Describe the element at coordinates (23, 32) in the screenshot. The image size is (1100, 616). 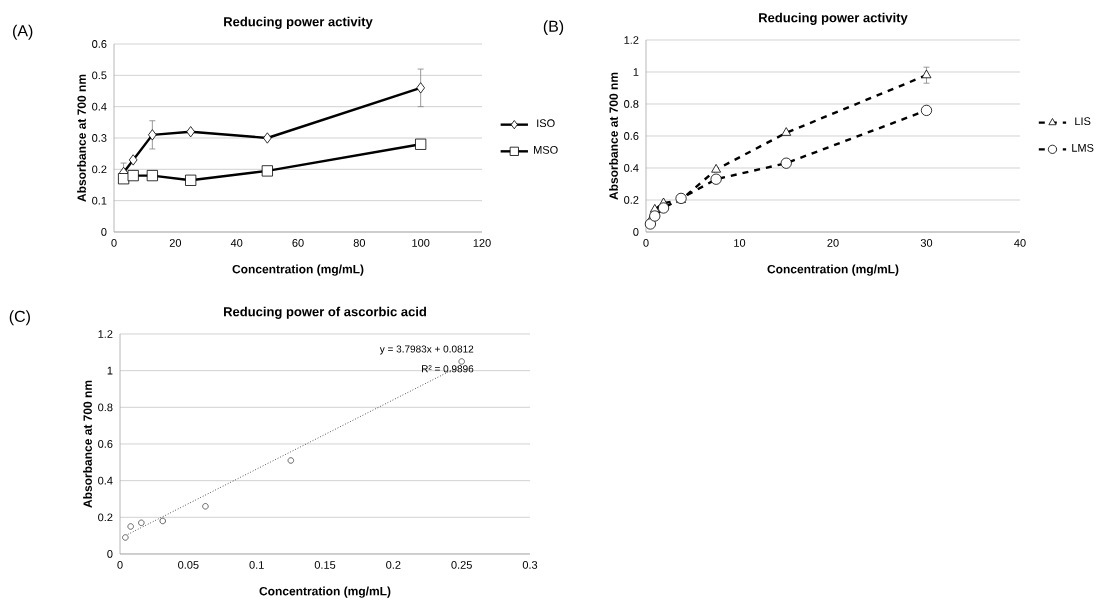
I see `text: (A)` at that location.